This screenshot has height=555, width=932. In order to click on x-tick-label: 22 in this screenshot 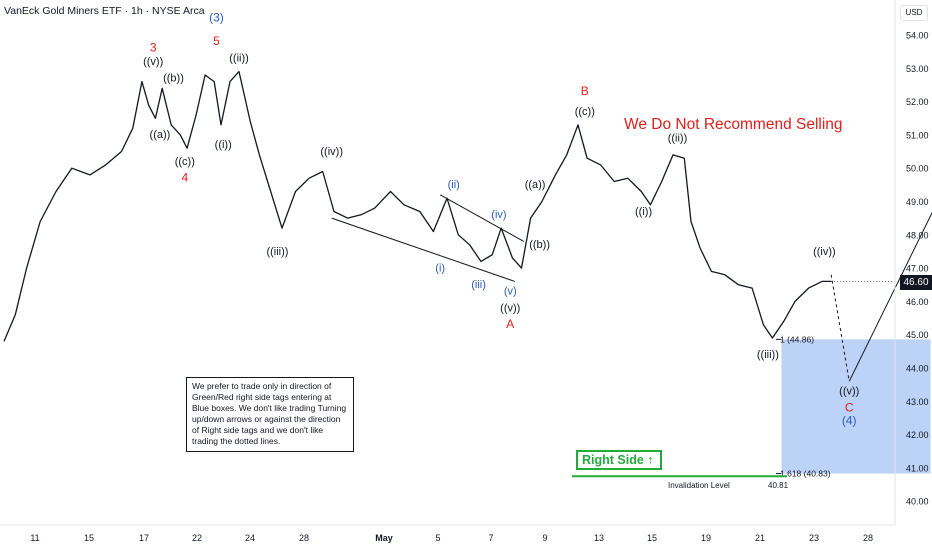, I will do `click(197, 538)`.